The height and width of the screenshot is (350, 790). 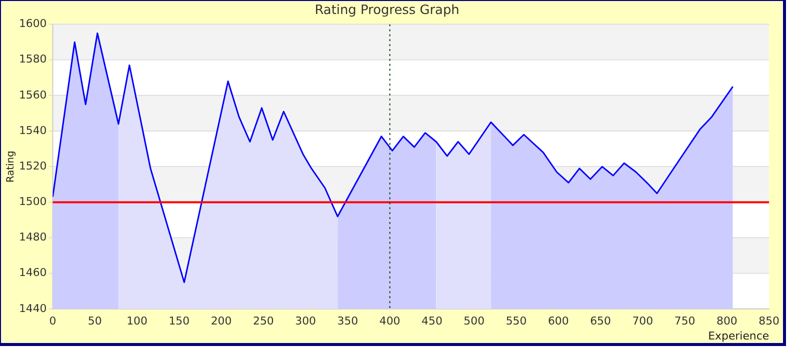 What do you see at coordinates (727, 321) in the screenshot?
I see `x-tick-label: 800` at bounding box center [727, 321].